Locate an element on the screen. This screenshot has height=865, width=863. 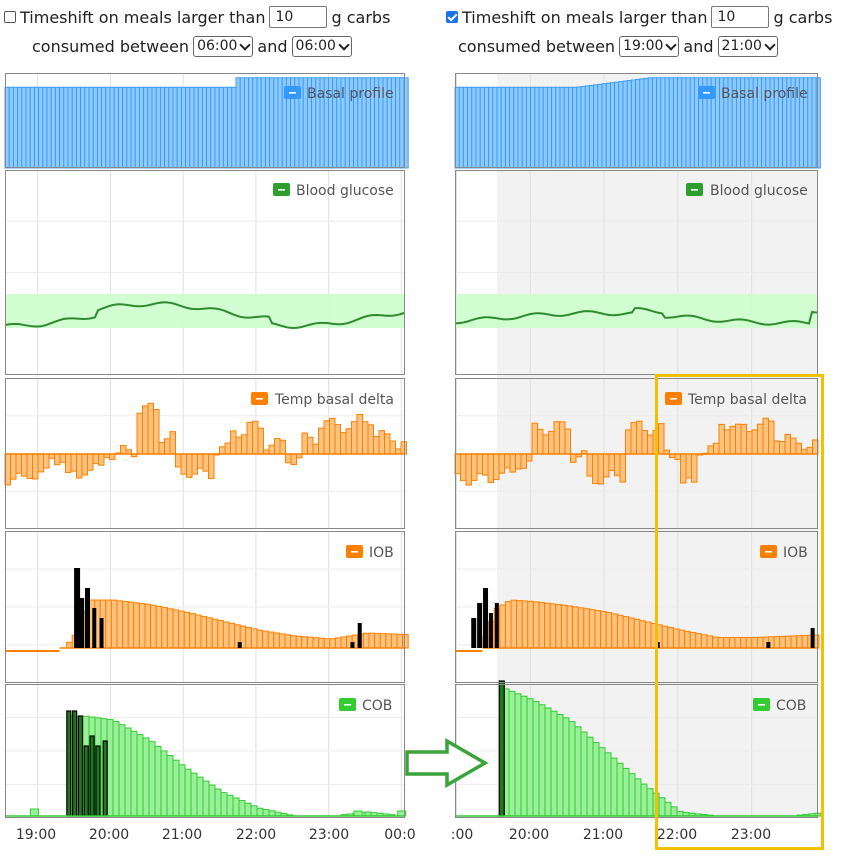
right-legend-iob: IOB is located at coordinates (784, 553).